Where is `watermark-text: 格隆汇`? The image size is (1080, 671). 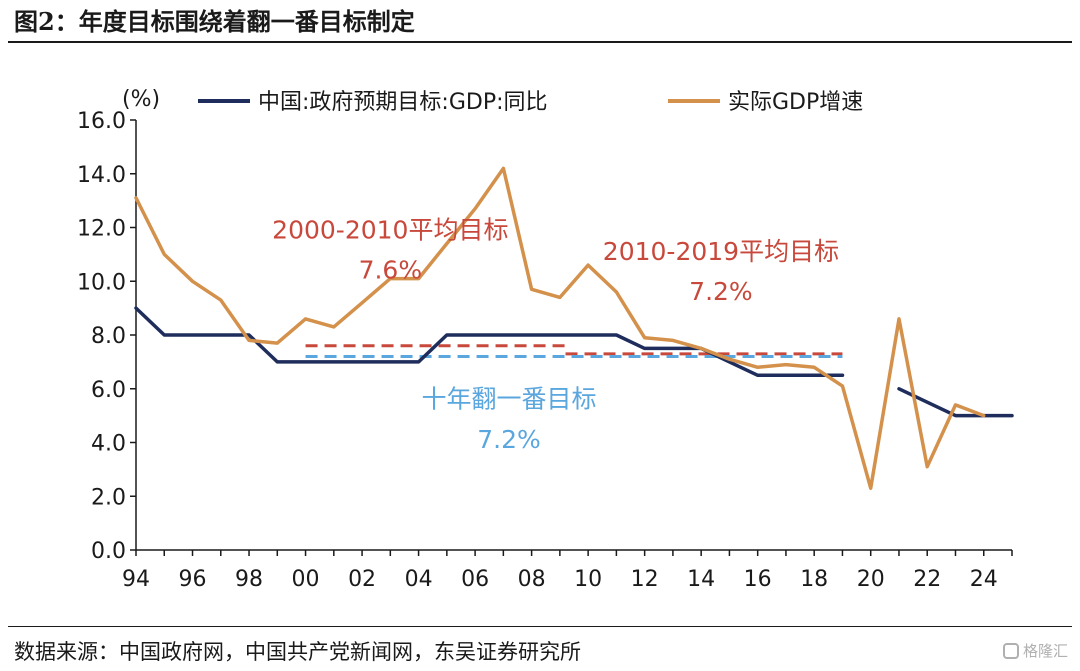
watermark-text: 格隆汇 is located at coordinates (1045, 651).